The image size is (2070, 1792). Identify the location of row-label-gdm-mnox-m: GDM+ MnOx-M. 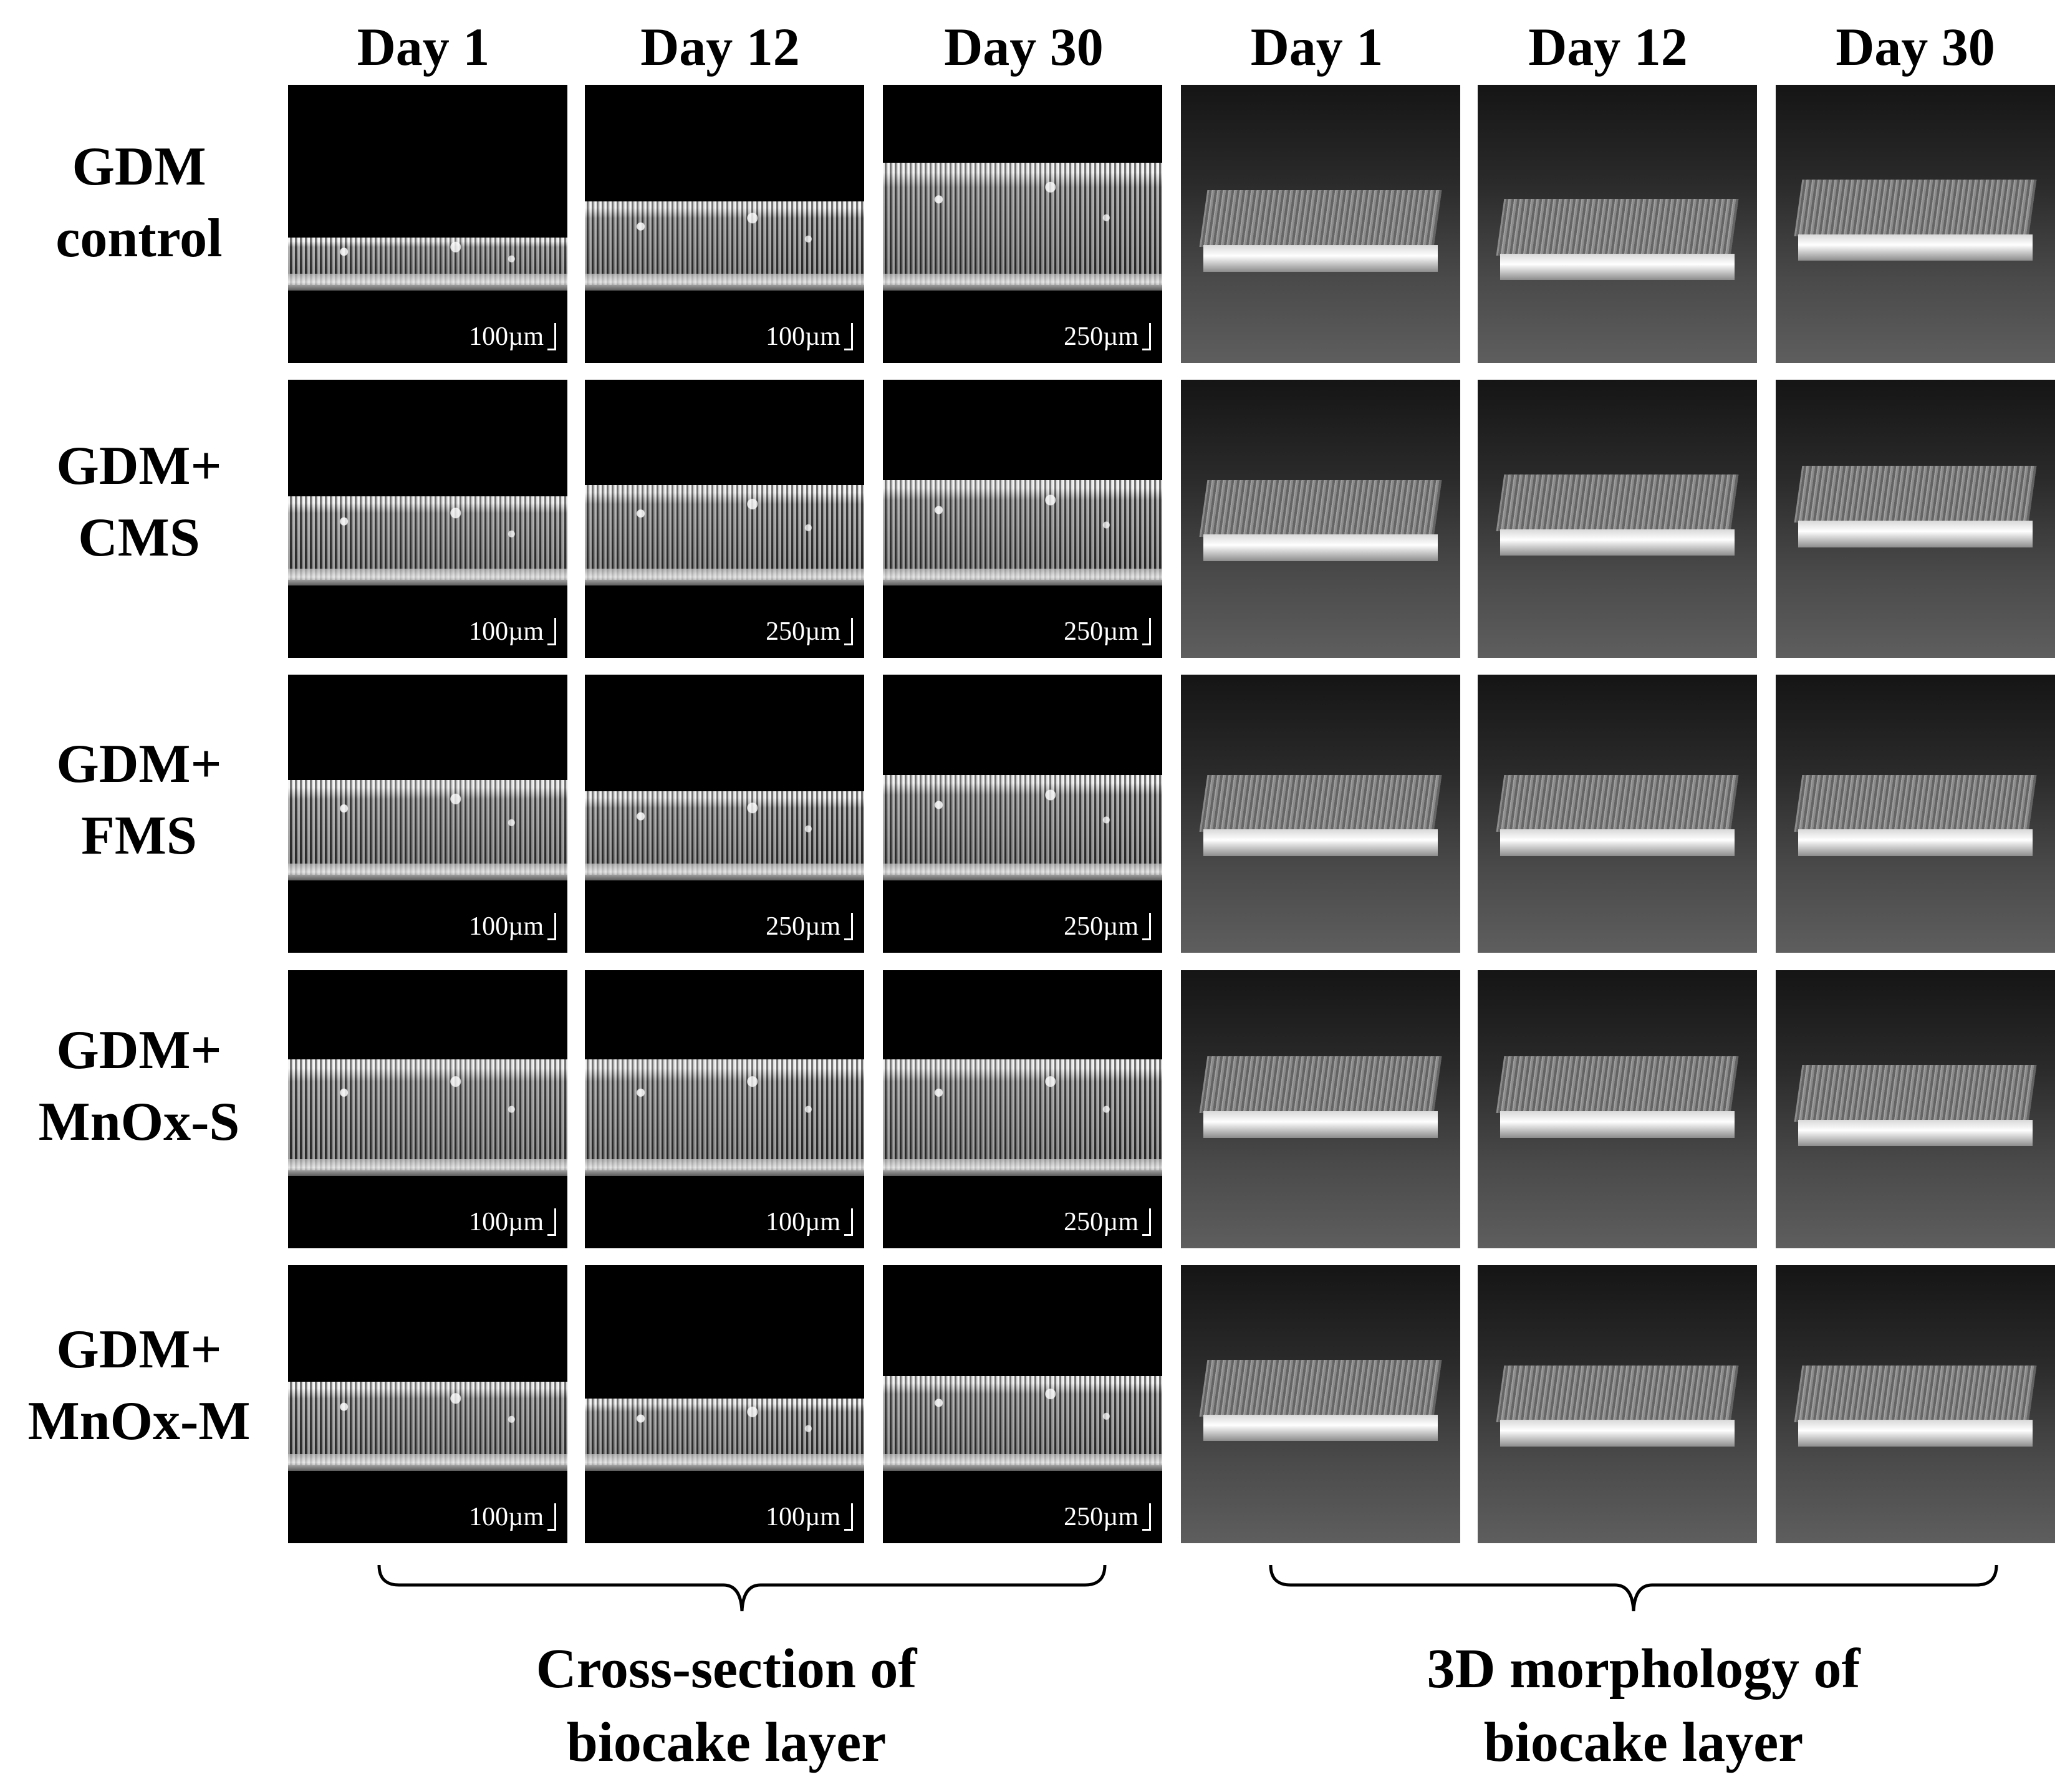
(139, 1386).